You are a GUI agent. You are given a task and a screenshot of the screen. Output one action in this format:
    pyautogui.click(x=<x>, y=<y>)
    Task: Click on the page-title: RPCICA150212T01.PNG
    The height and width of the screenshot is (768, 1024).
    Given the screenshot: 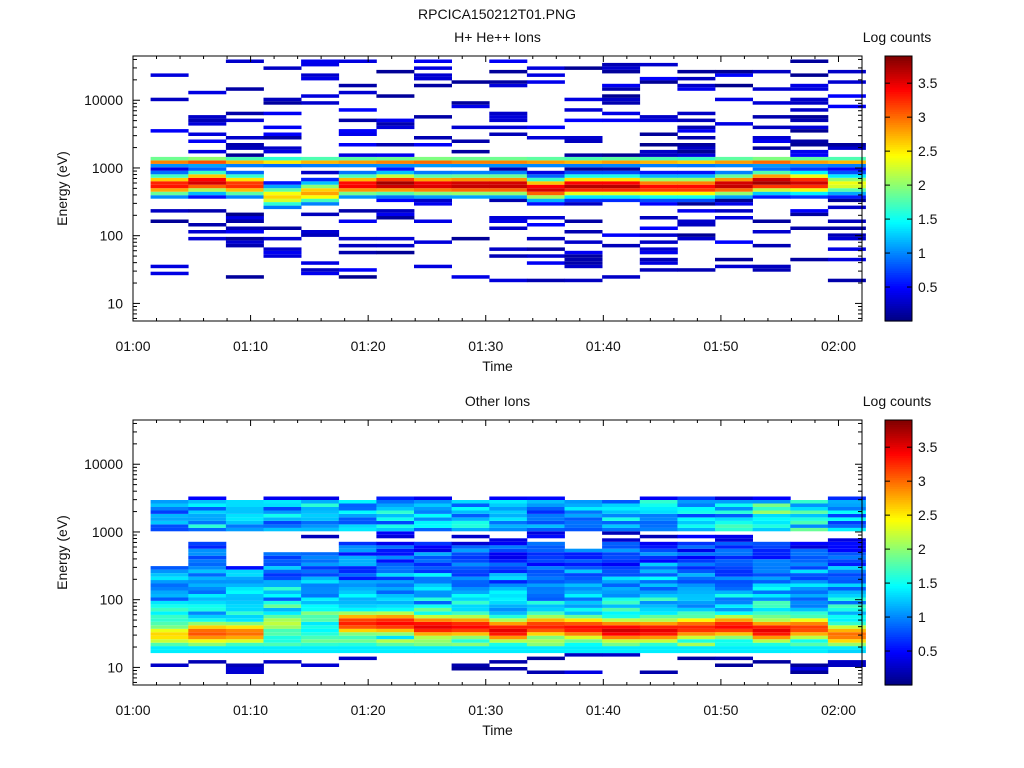 What is the action you would take?
    pyautogui.click(x=497, y=14)
    